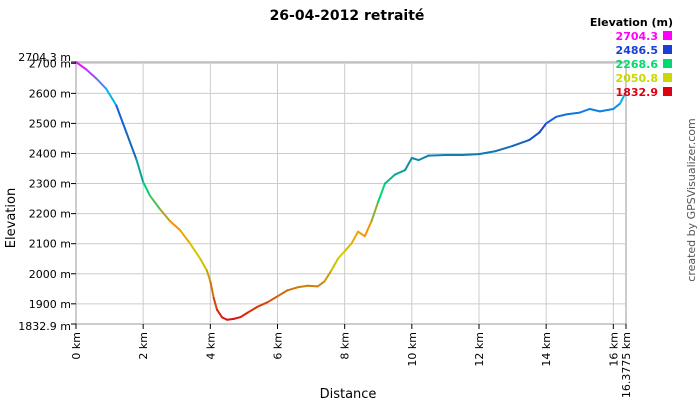 The height and width of the screenshot is (400, 700). Describe the element at coordinates (50, 214) in the screenshot. I see `y-tick-label: 2200 m` at that location.